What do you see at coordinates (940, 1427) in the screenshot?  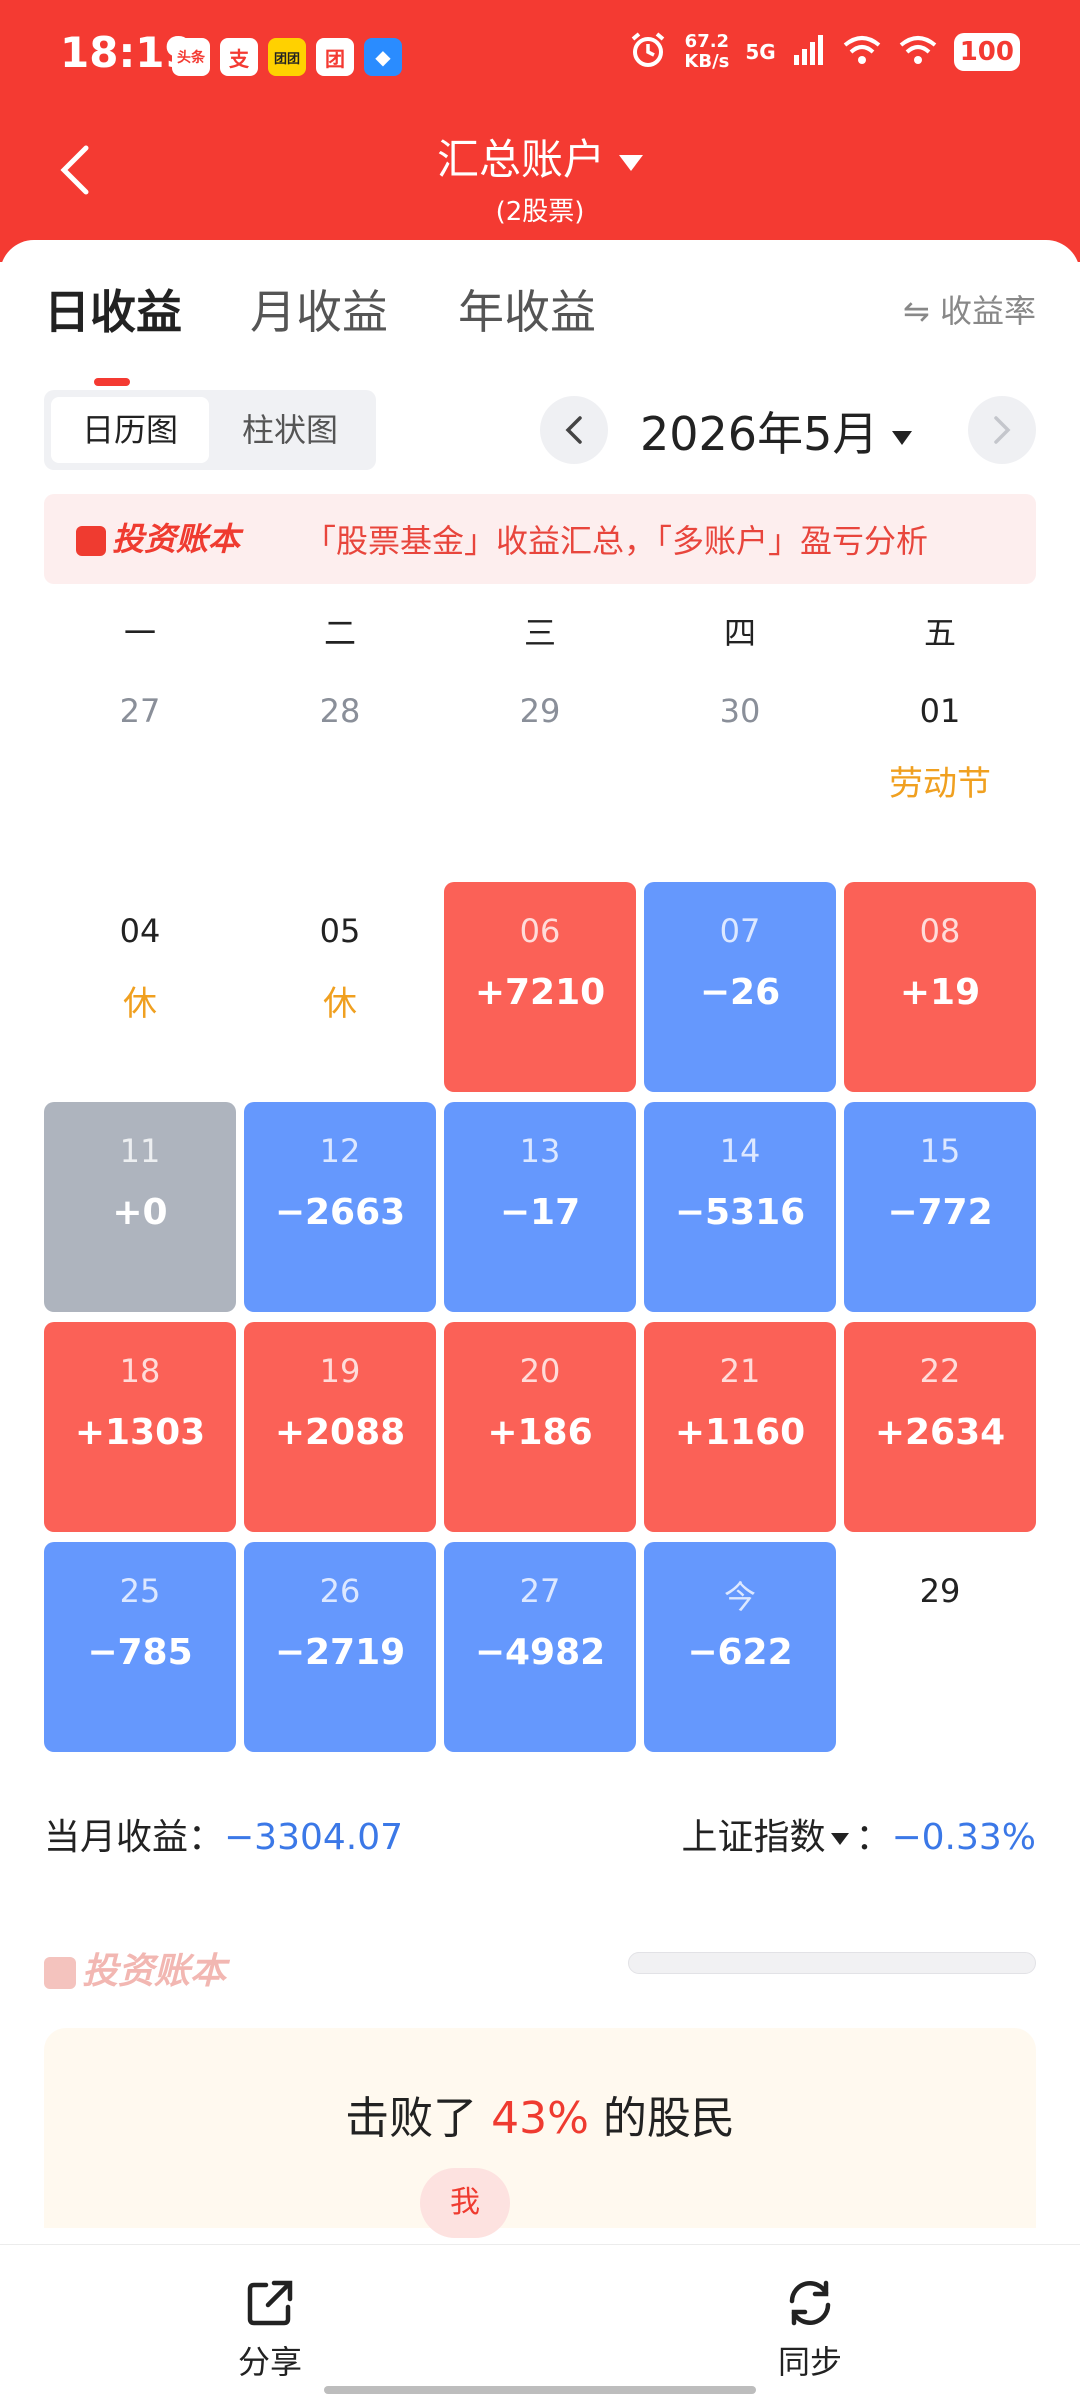 I see `calendar-day-cell: 22 +2634` at bounding box center [940, 1427].